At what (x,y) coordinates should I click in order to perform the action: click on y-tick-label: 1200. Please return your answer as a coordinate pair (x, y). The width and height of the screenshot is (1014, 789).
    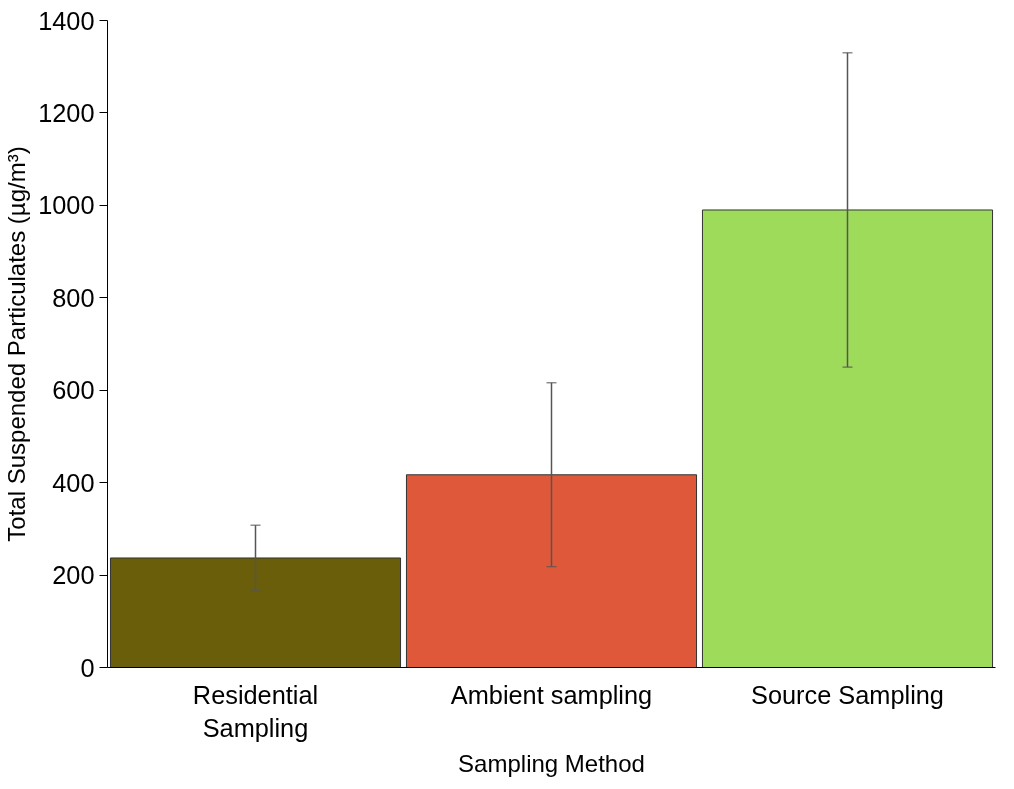
    Looking at the image, I should click on (66, 112).